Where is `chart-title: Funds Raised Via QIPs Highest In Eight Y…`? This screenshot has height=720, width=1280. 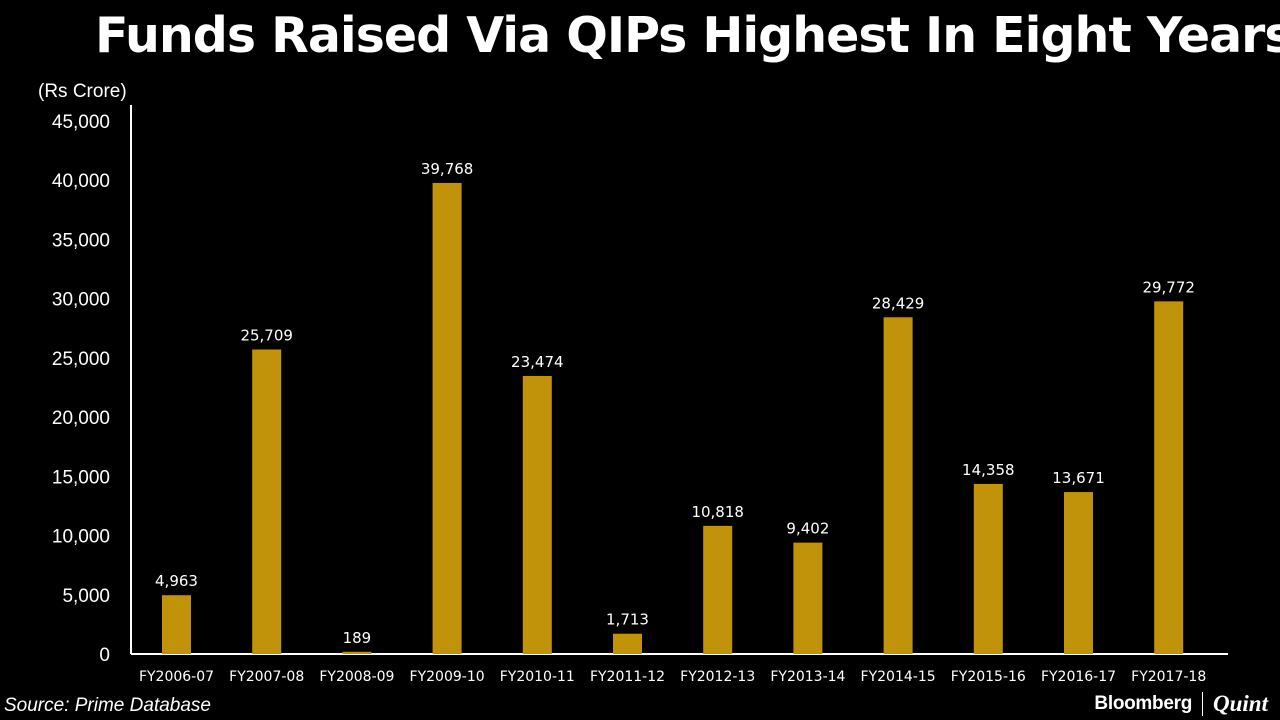
chart-title: Funds Raised Via QIPs Highest In Eight Y… is located at coordinates (687, 35).